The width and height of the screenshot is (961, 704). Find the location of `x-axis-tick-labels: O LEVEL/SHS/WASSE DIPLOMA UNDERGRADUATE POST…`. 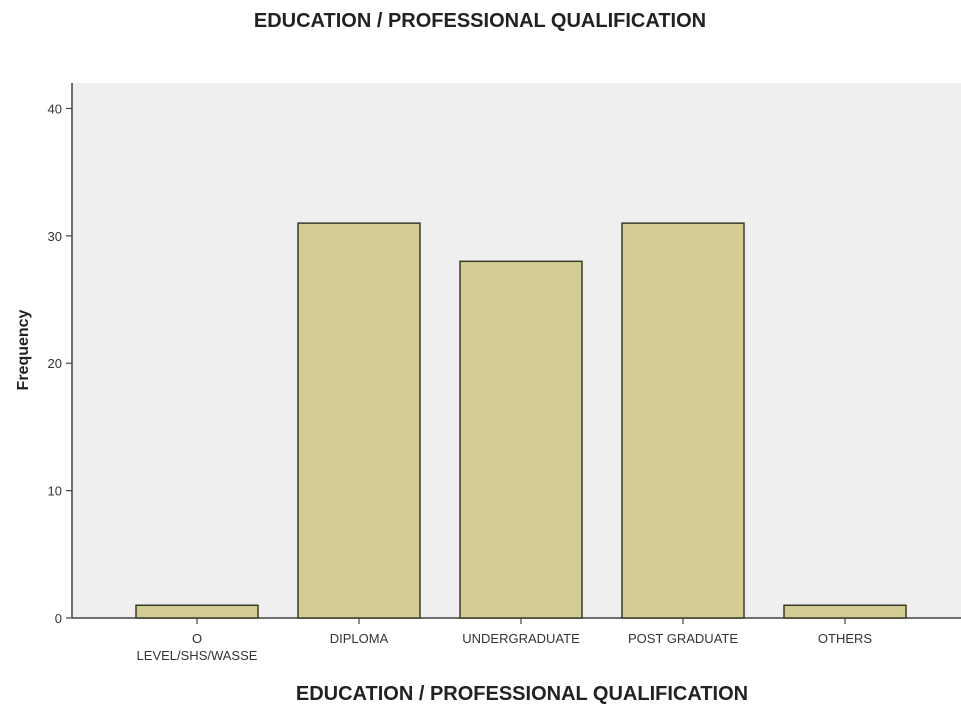

x-axis-tick-labels: O LEVEL/SHS/WASSE DIPLOMA UNDERGRADUATE POST… is located at coordinates (505, 640).